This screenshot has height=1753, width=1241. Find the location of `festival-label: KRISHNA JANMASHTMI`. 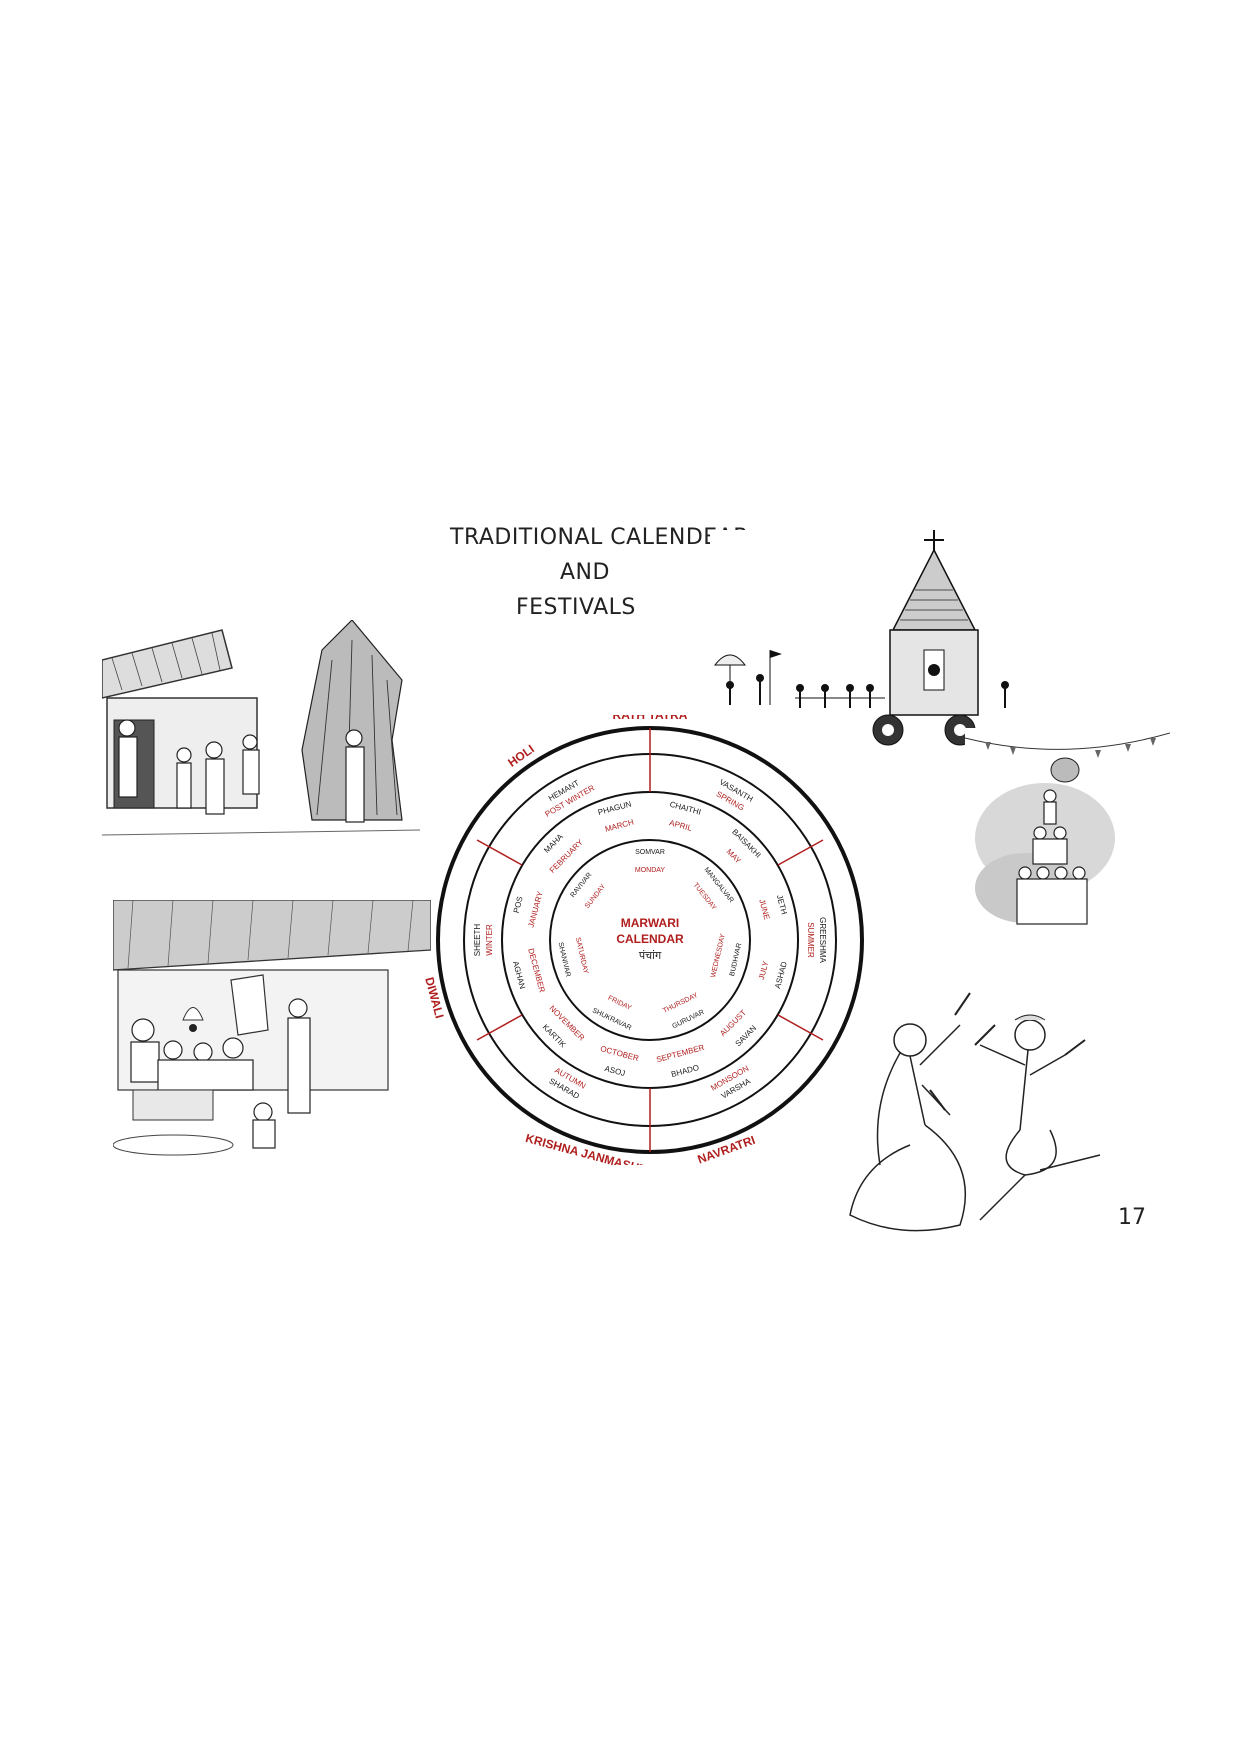

festival-label: KRISHNA JANMASHTMI is located at coordinates (592, 1148).